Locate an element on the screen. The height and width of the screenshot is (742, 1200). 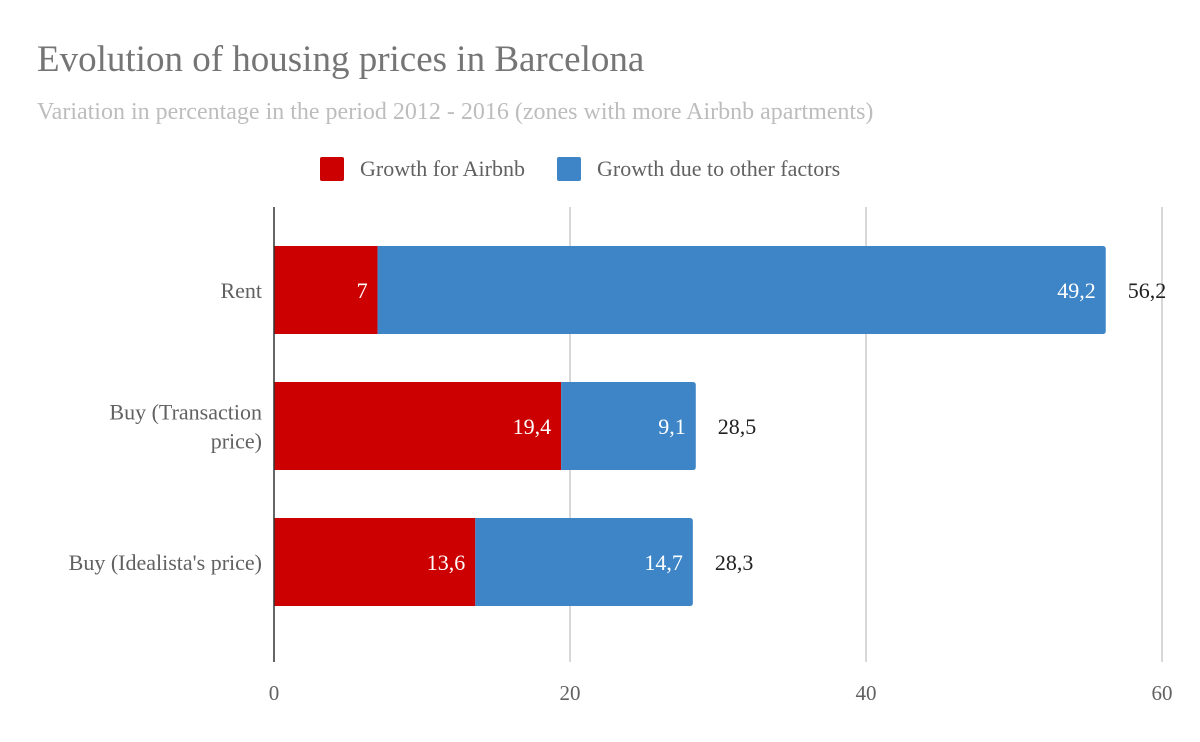
y-tick-label-2: Buy (Idealista's price) is located at coordinates (165, 562).